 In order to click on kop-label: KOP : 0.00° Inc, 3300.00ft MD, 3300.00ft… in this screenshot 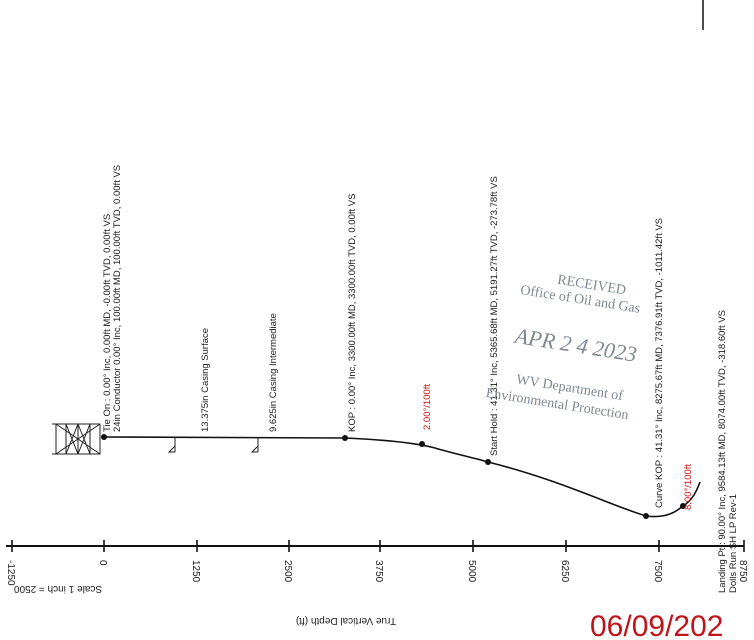, I will do `click(352, 313)`.